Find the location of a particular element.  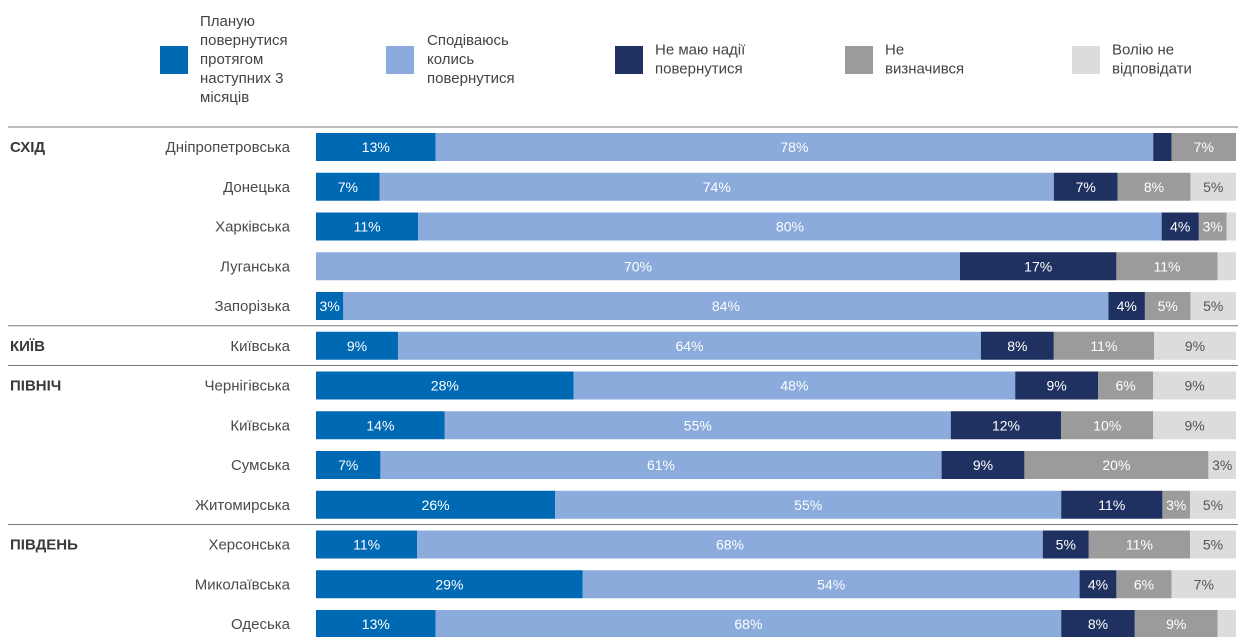

data-label: 84% is located at coordinates (726, 306).